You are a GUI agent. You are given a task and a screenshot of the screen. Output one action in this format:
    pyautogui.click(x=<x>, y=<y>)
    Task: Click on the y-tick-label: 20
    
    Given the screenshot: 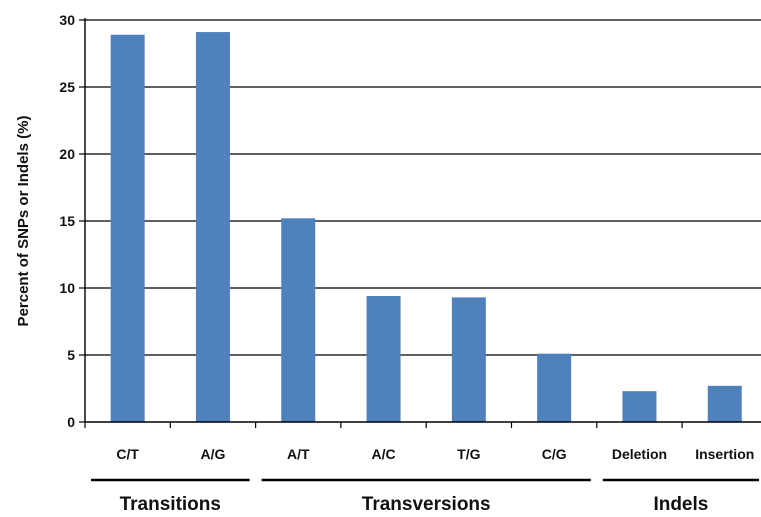 What is the action you would take?
    pyautogui.click(x=67, y=154)
    